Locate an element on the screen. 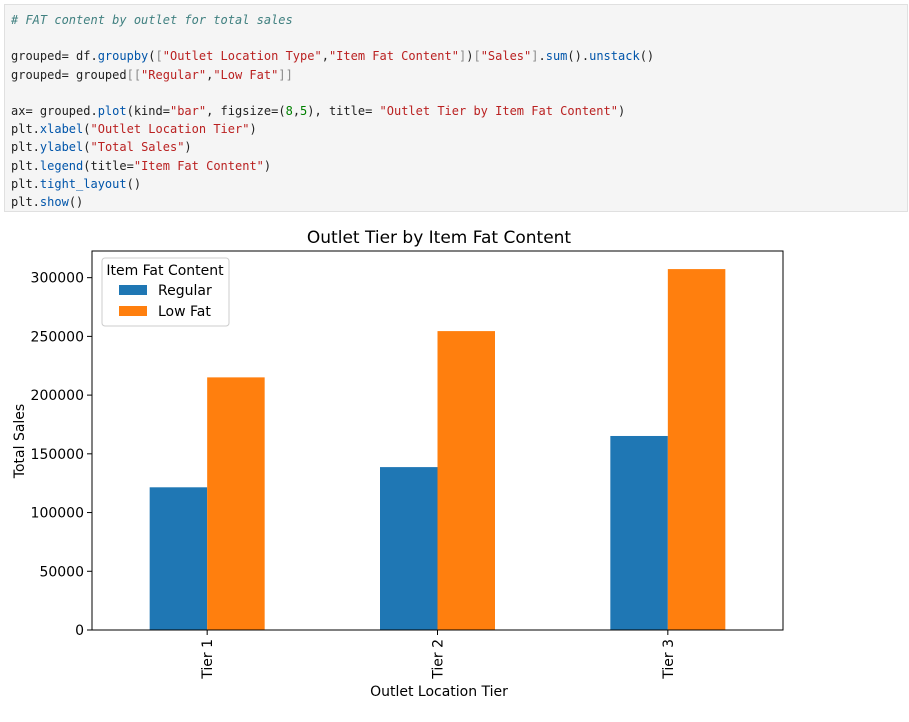  x-tick-label: Tier 3 is located at coordinates (669, 659).